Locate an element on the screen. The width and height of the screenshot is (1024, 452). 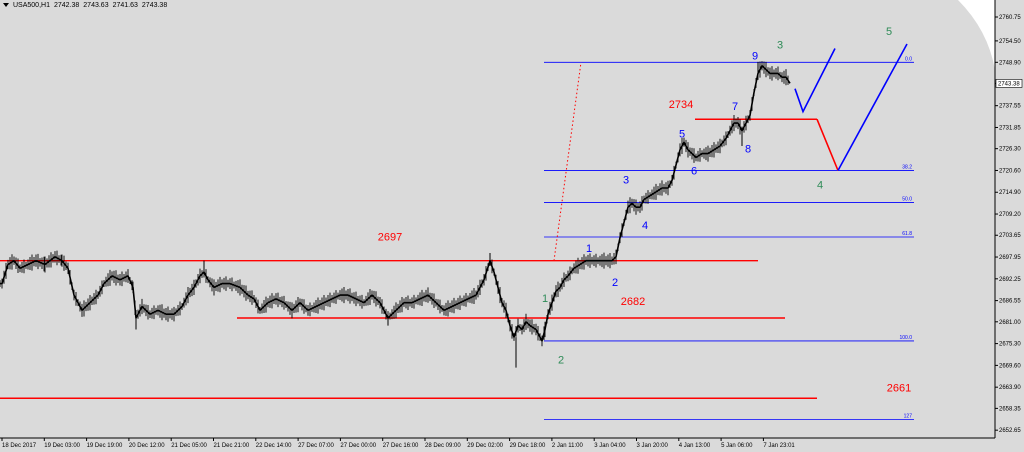
wave-label-minor-7: 7 is located at coordinates (735, 107).